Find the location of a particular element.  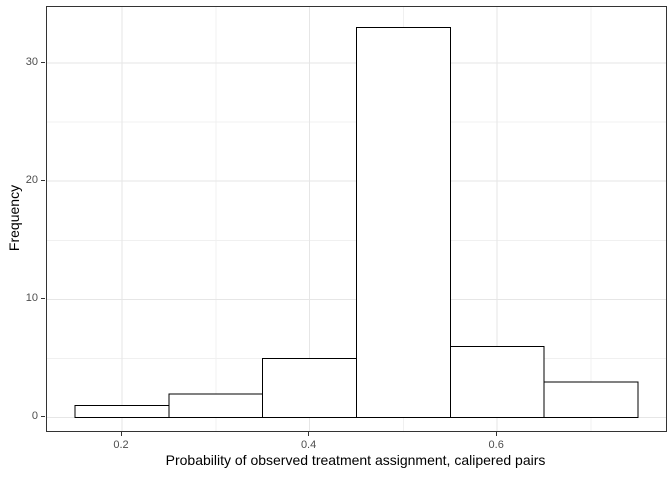

x-tick-label: 0.6 is located at coordinates (496, 445).